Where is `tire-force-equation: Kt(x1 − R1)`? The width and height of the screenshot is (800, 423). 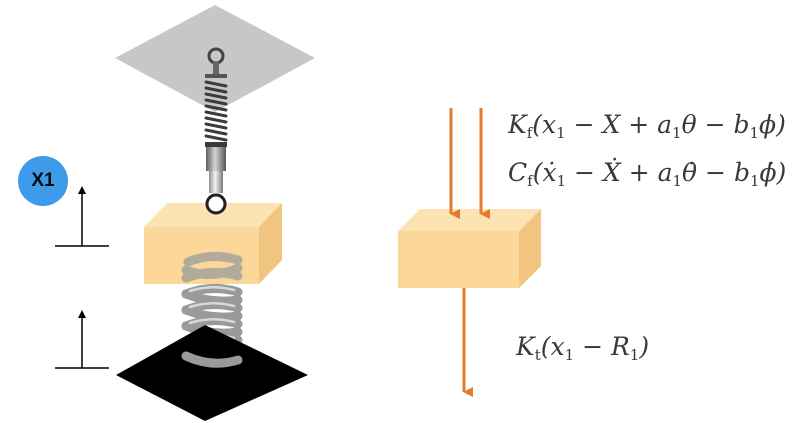 tire-force-equation: Kt(x1 − R1) is located at coordinates (583, 348).